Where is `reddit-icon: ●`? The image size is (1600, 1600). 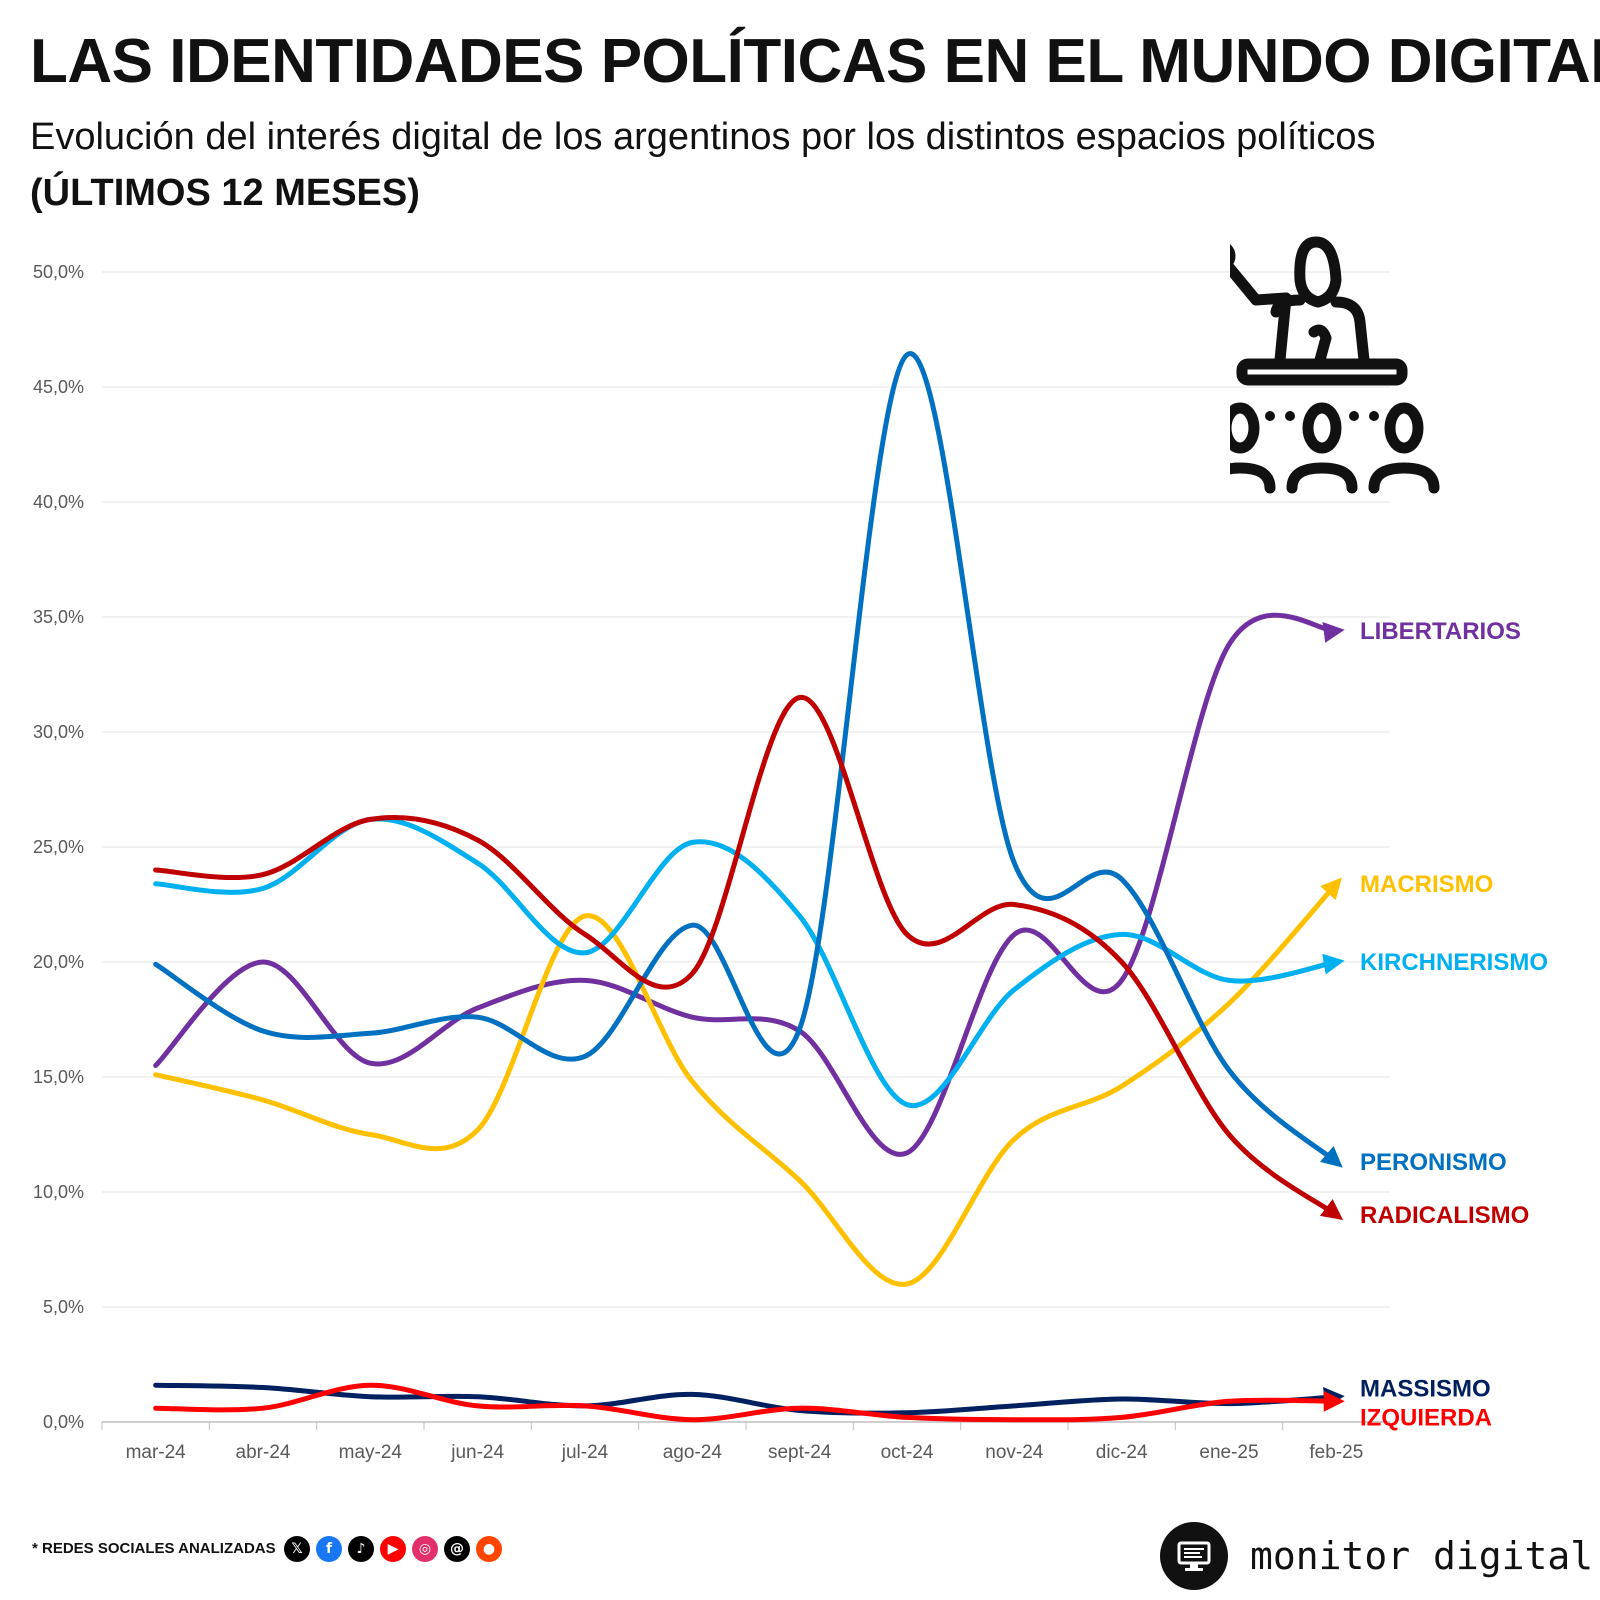
reddit-icon: ● is located at coordinates (489, 1549).